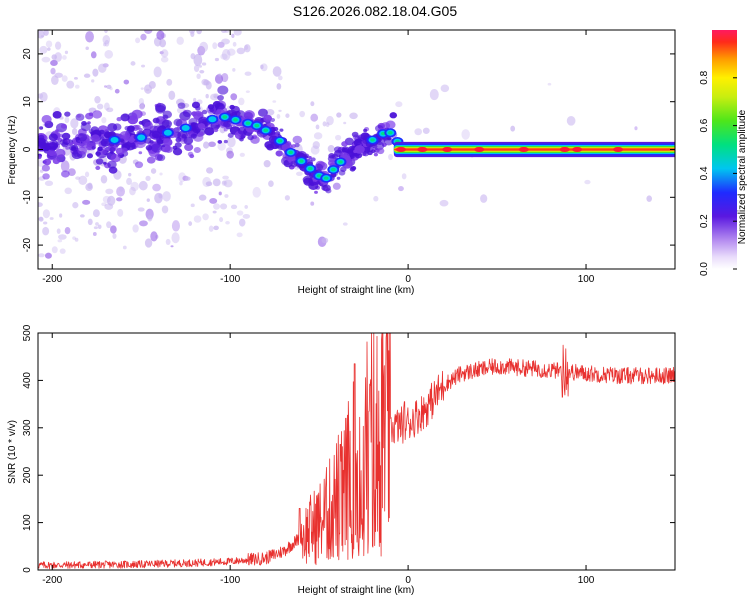  What do you see at coordinates (185, 127) in the screenshot?
I see `spectrogram-core-mid` at bounding box center [185, 127].